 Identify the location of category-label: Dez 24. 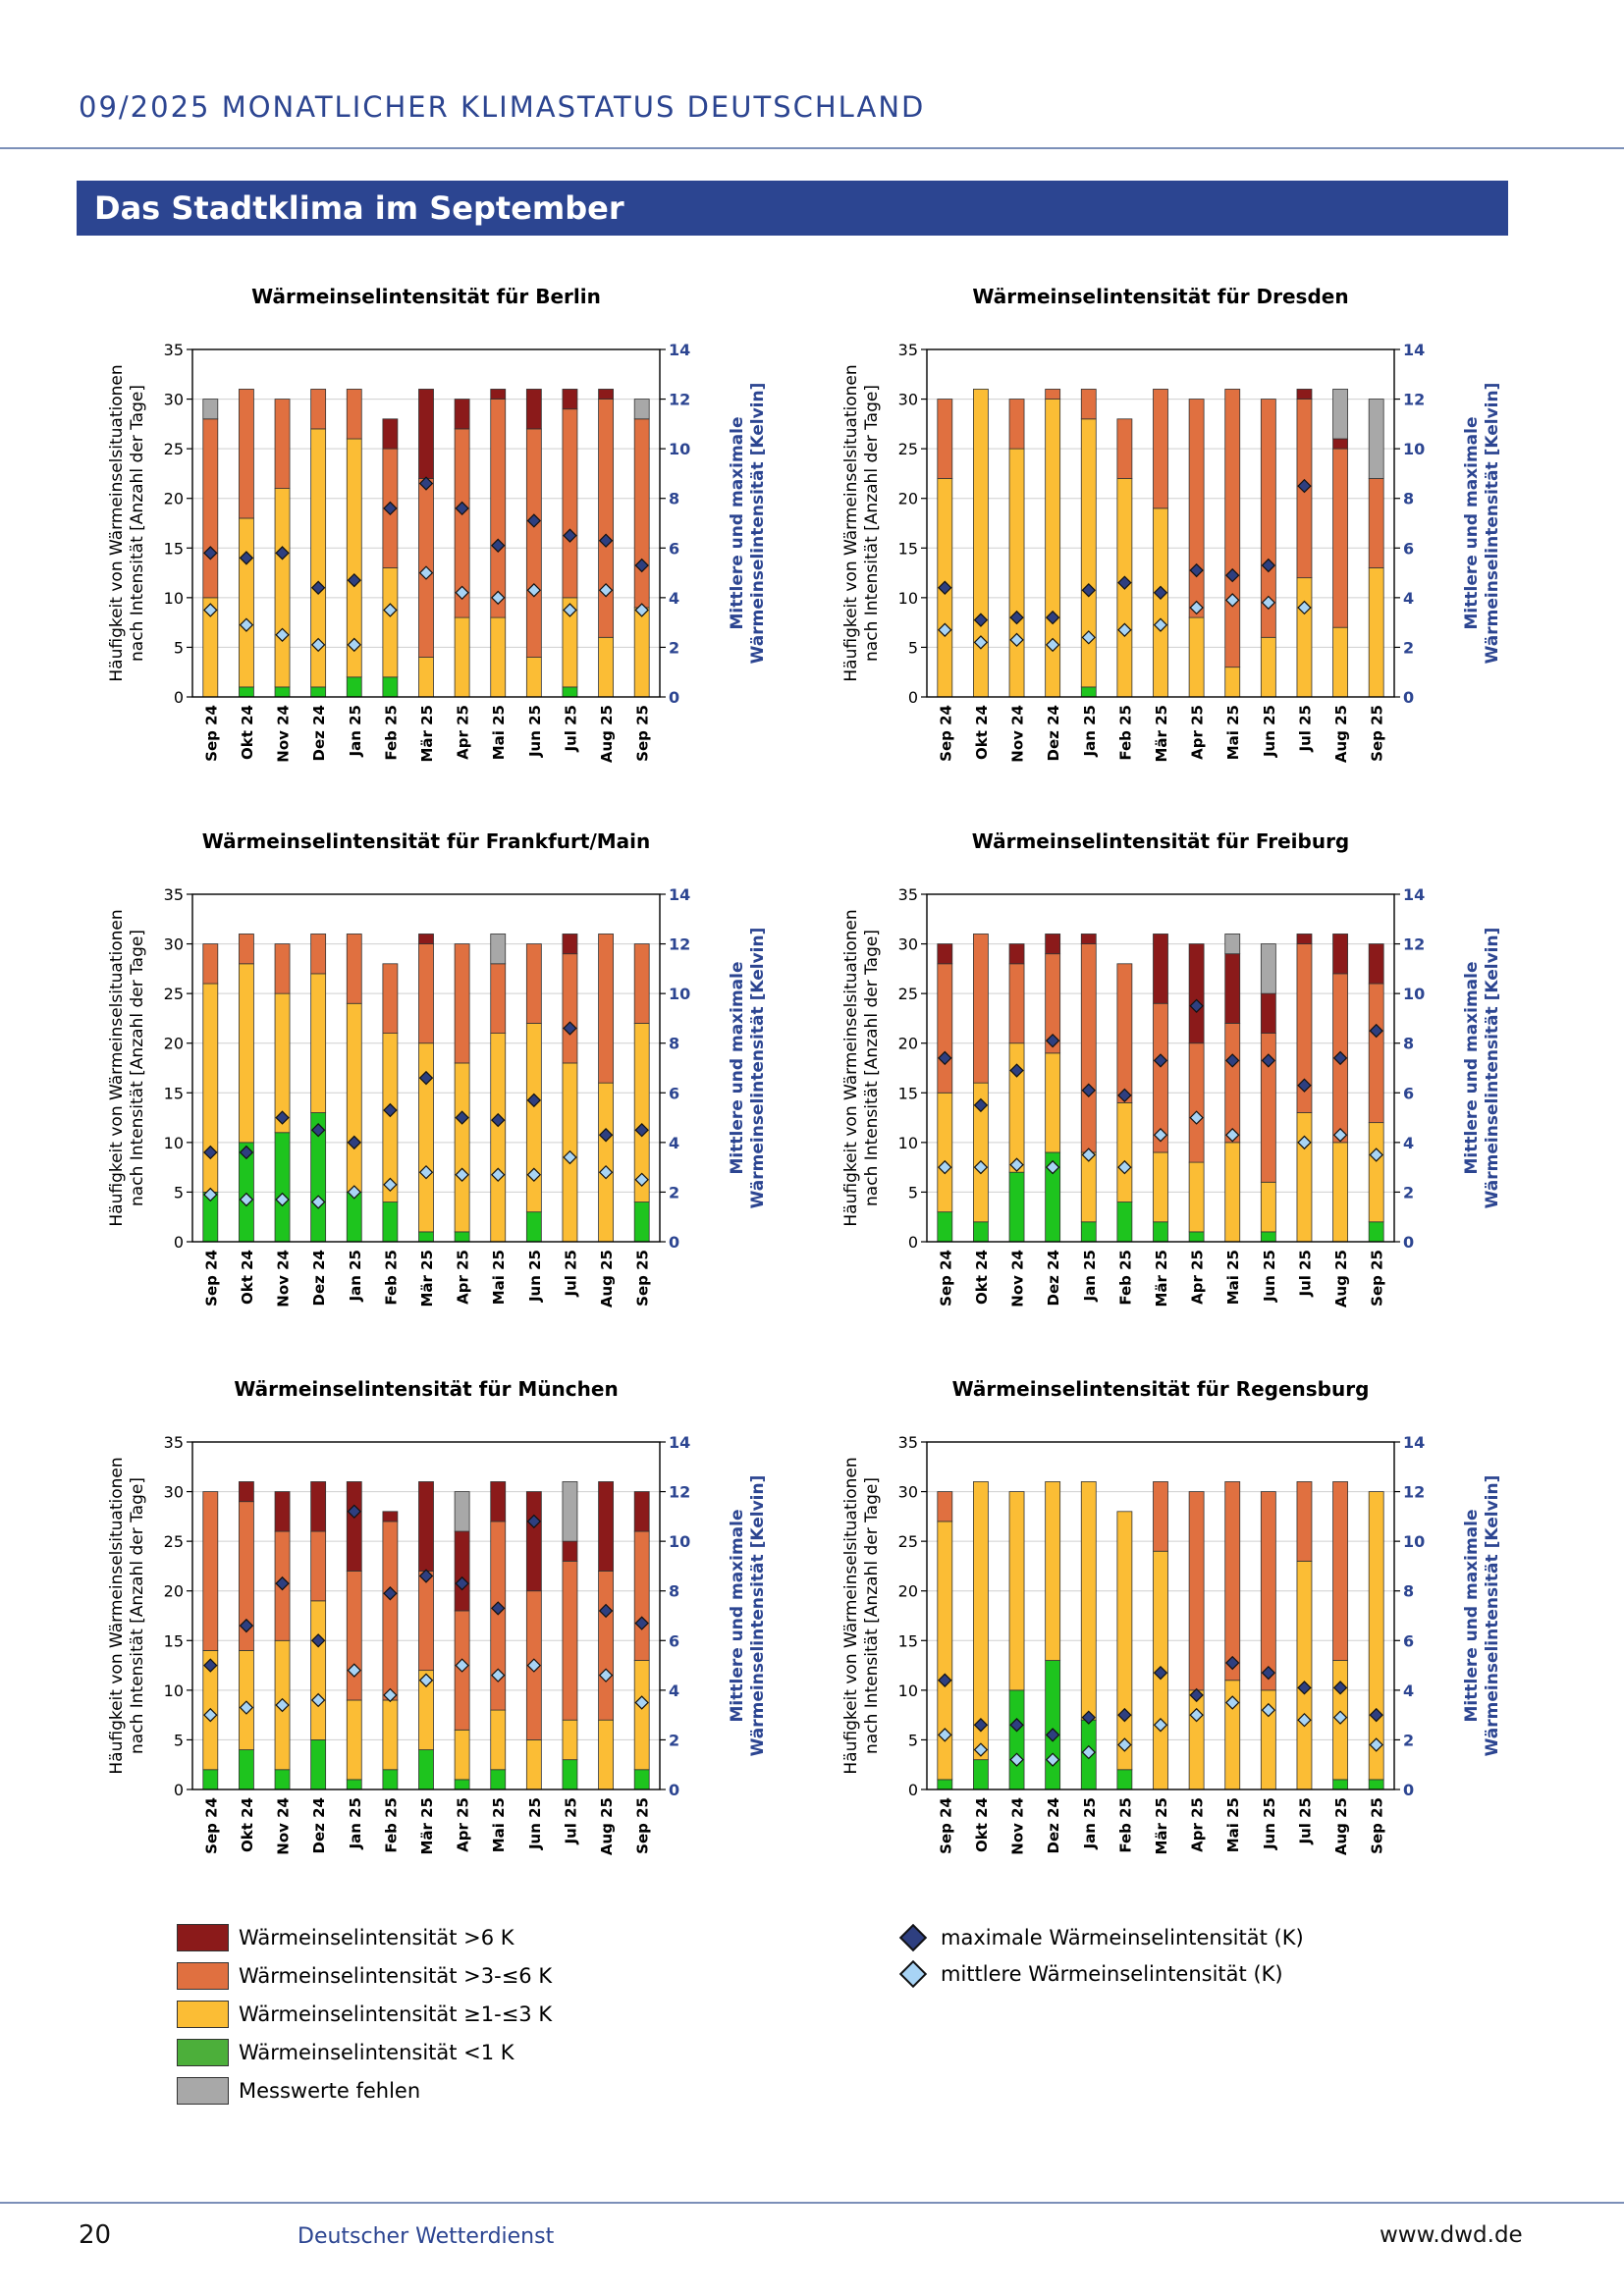
(1053, 733).